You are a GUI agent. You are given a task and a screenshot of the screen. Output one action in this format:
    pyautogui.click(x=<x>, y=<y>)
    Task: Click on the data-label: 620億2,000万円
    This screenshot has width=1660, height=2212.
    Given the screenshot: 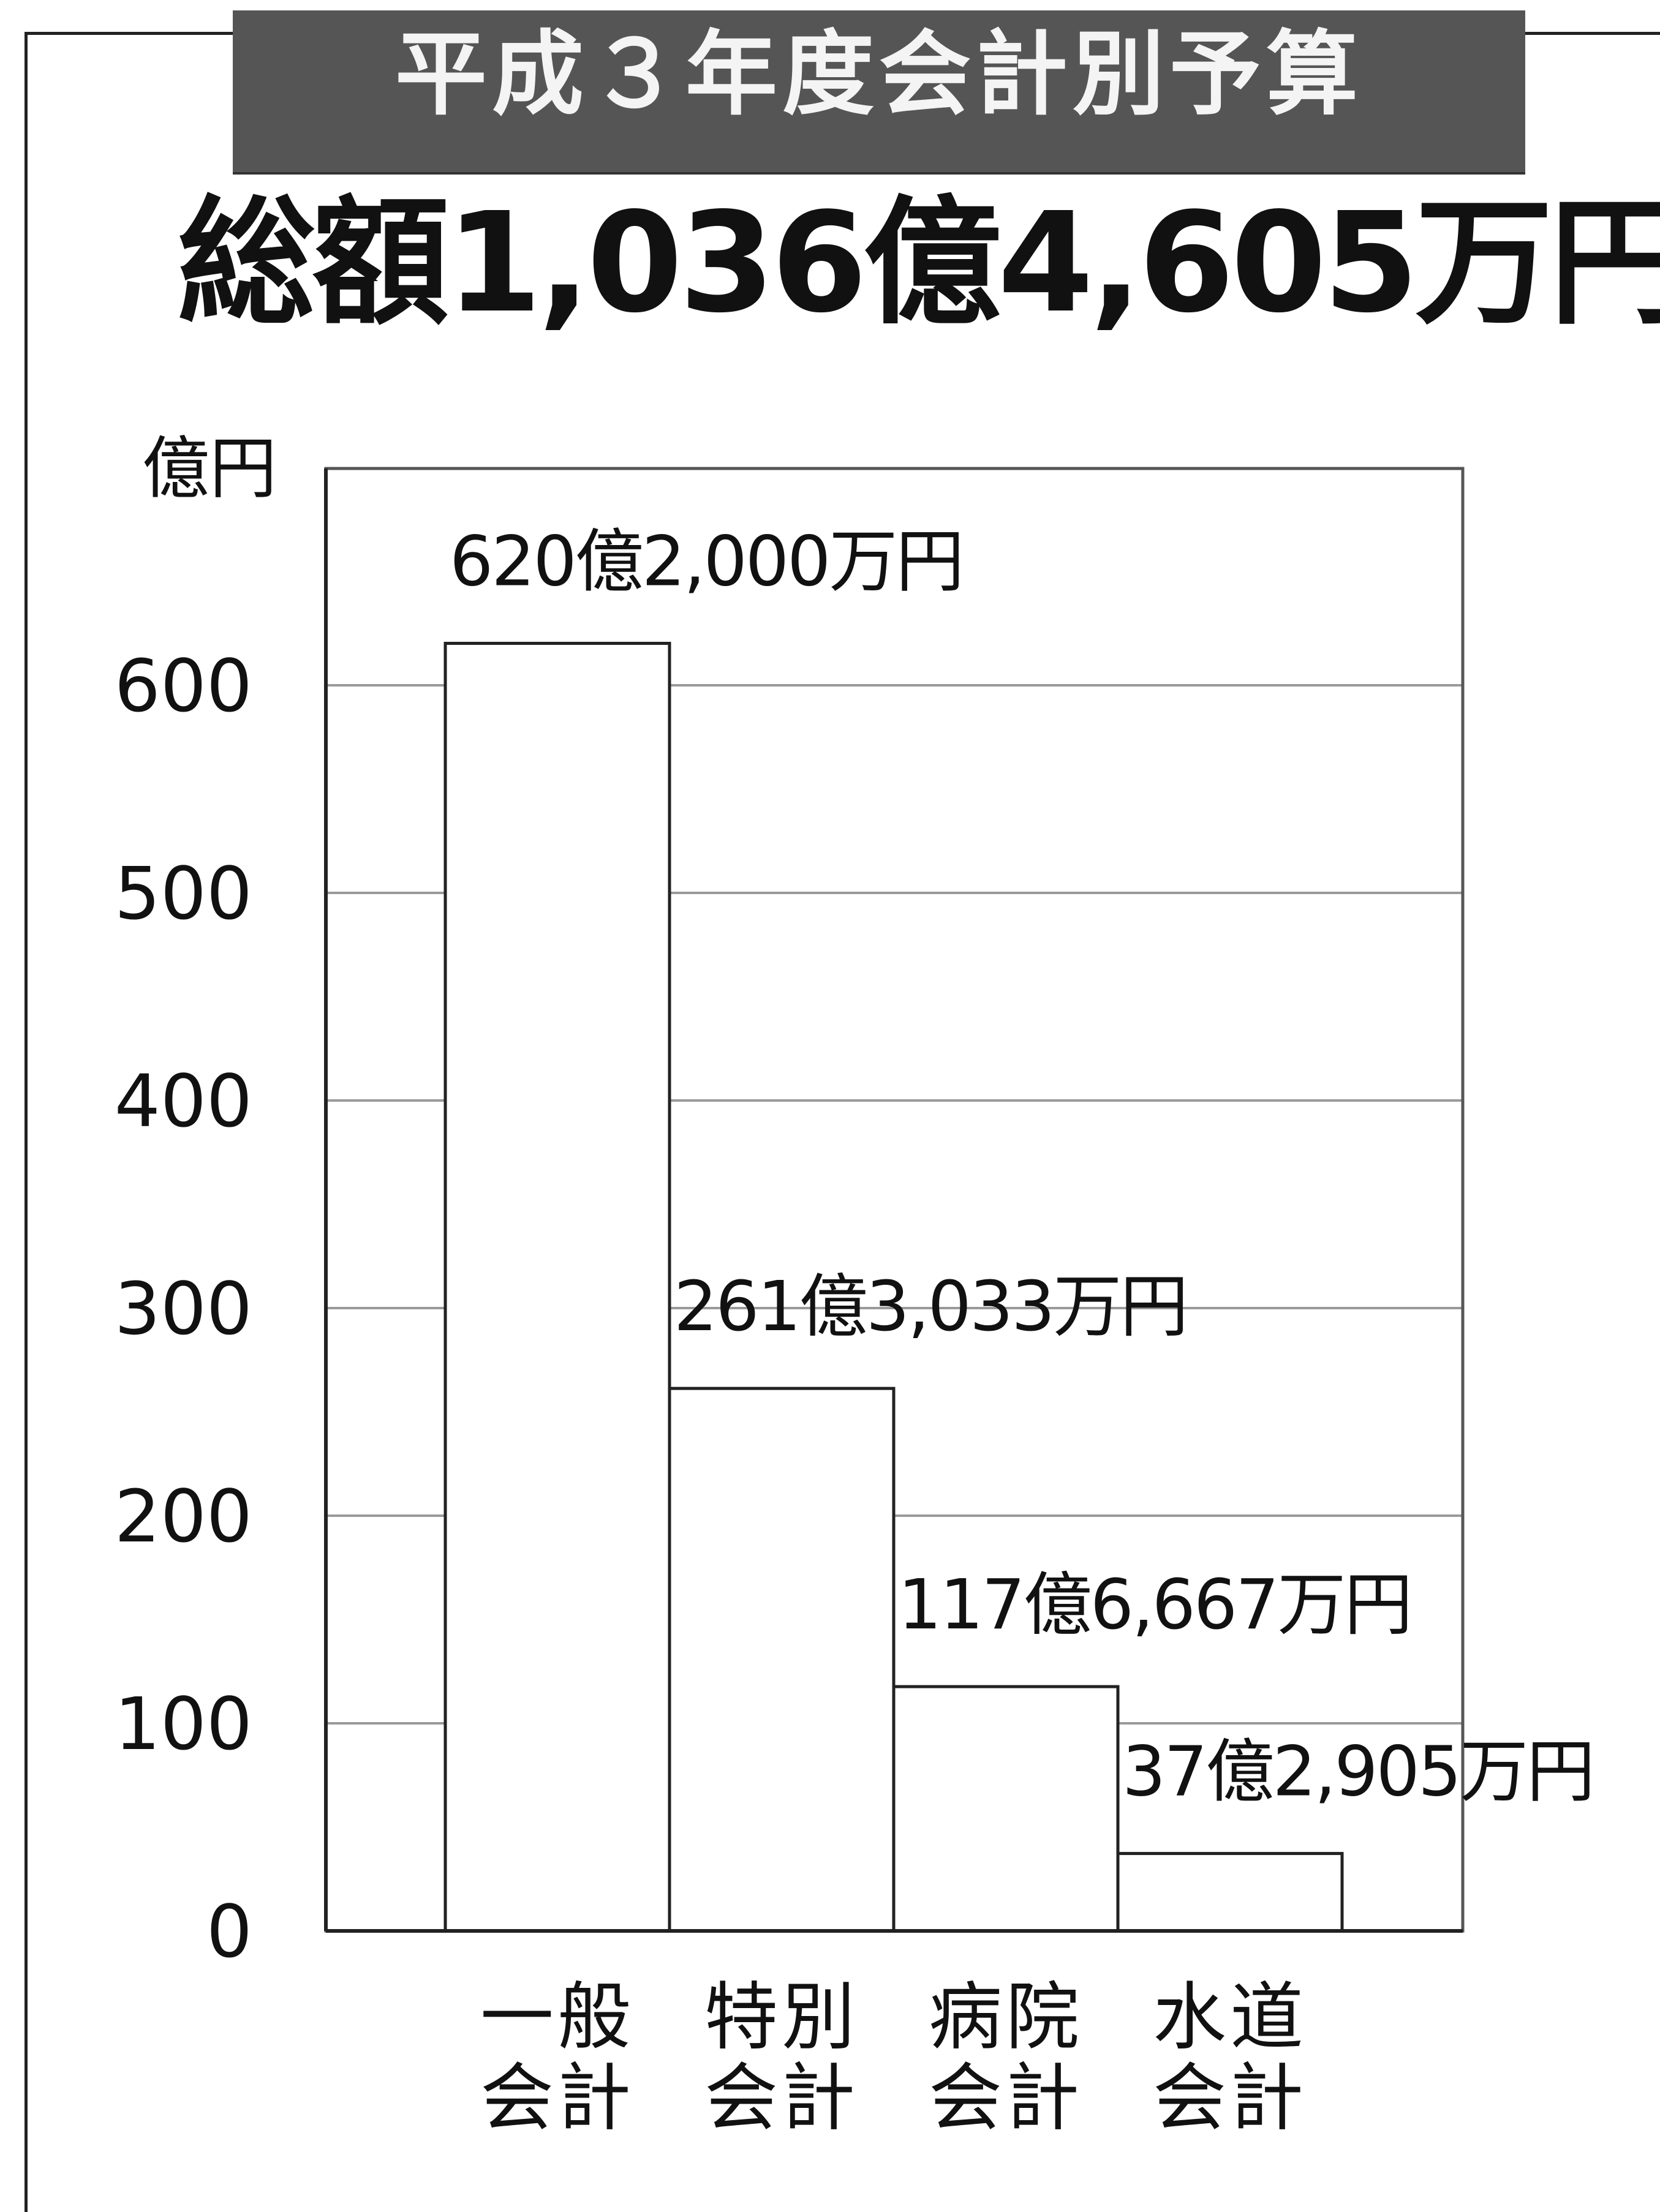 What is the action you would take?
    pyautogui.click(x=706, y=562)
    